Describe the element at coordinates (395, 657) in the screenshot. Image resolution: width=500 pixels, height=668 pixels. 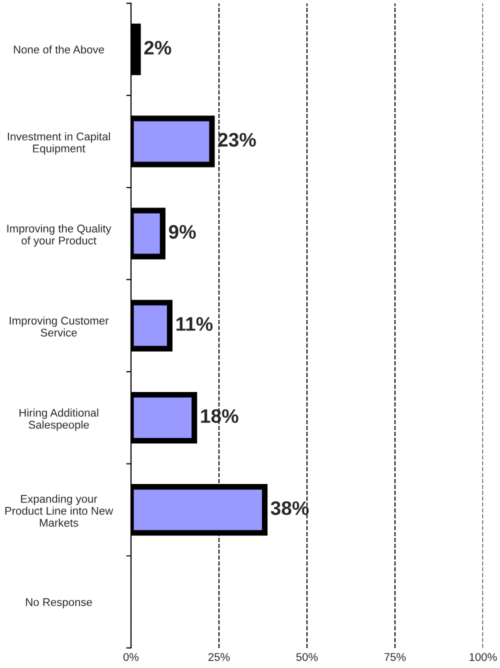
I see `x-tick-label: 75%` at that location.